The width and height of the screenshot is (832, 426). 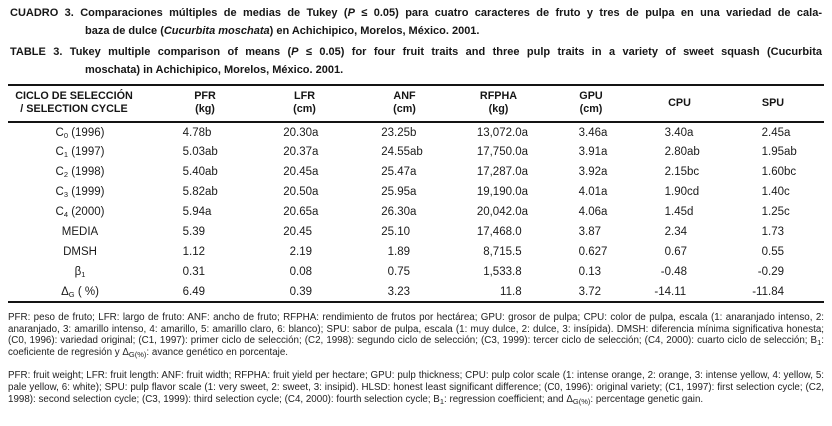 I want to click on cell-gpu: 3.92a, so click(x=593, y=172).